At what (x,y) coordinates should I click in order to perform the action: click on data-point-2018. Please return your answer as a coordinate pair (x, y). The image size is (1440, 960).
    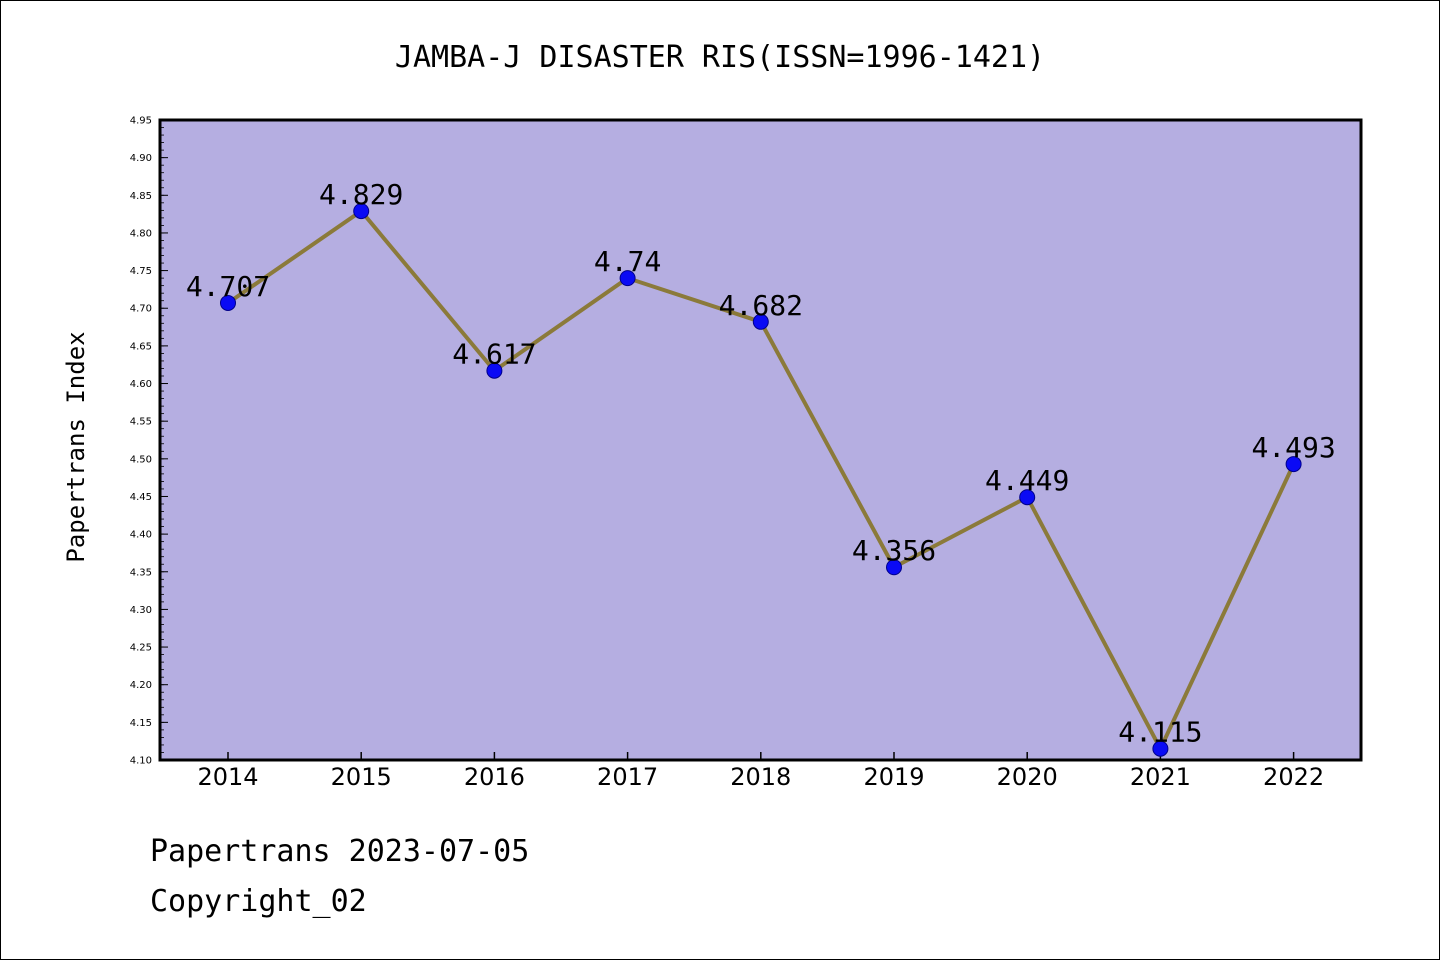
    Looking at the image, I should click on (760, 321).